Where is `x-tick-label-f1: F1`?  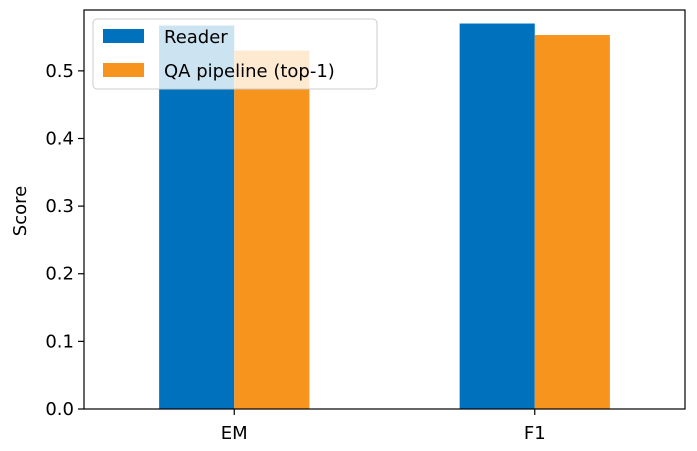 x-tick-label-f1: F1 is located at coordinates (535, 433).